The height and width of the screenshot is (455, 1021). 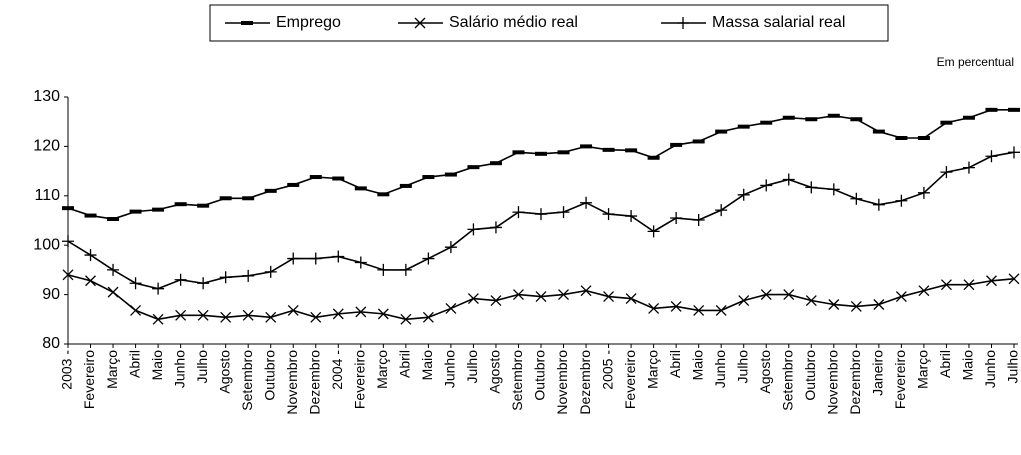 What do you see at coordinates (308, 22) in the screenshot?
I see `legend-label: Emprego` at bounding box center [308, 22].